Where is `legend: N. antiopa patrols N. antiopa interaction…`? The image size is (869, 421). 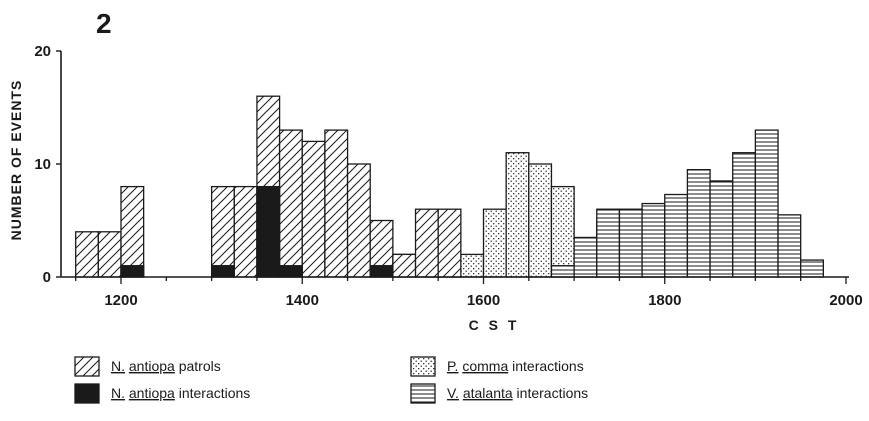
legend: N. antiopa patrols N. antiopa interaction… is located at coordinates (331, 380).